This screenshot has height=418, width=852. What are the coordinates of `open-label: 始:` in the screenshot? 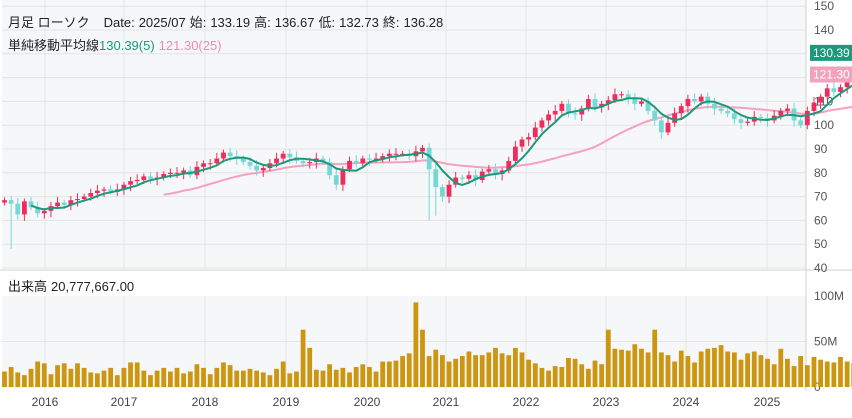 It's located at (198, 22).